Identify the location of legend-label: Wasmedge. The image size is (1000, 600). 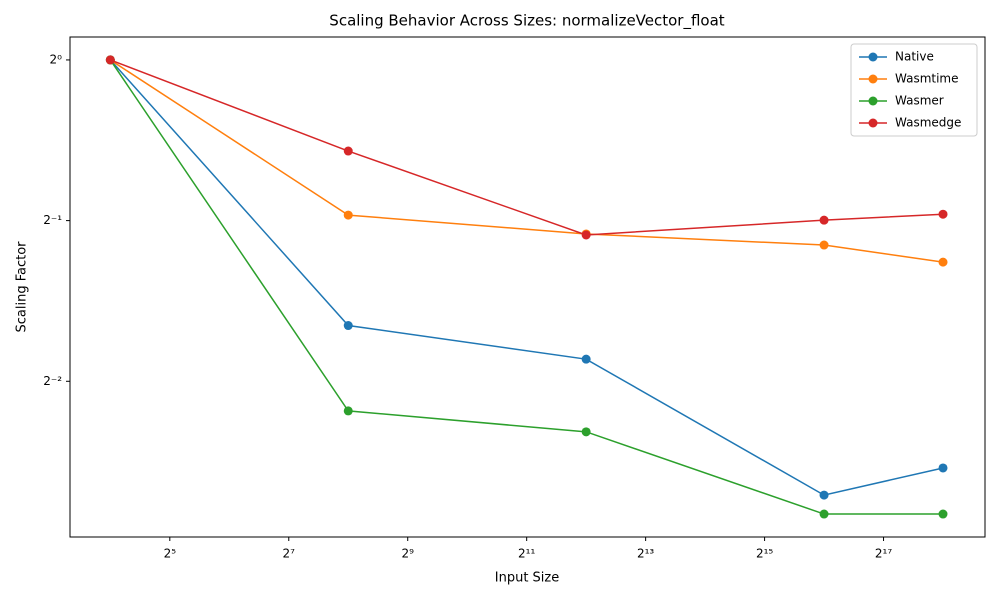
(928, 123).